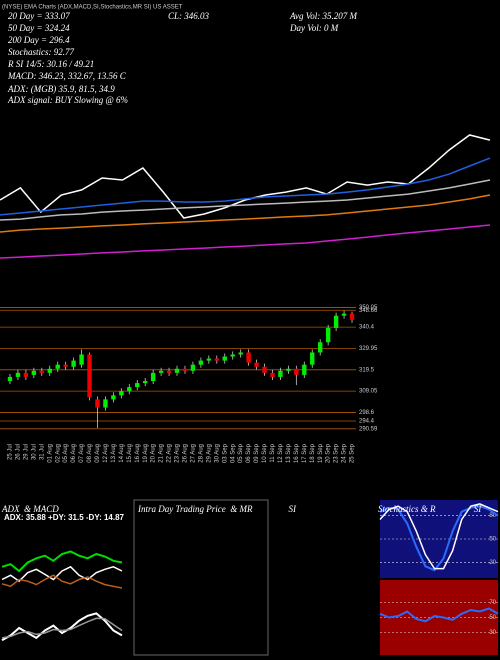 This screenshot has width=500, height=660. What do you see at coordinates (257, 453) in the screenshot?
I see `x-tick-label: 09 Sep` at bounding box center [257, 453].